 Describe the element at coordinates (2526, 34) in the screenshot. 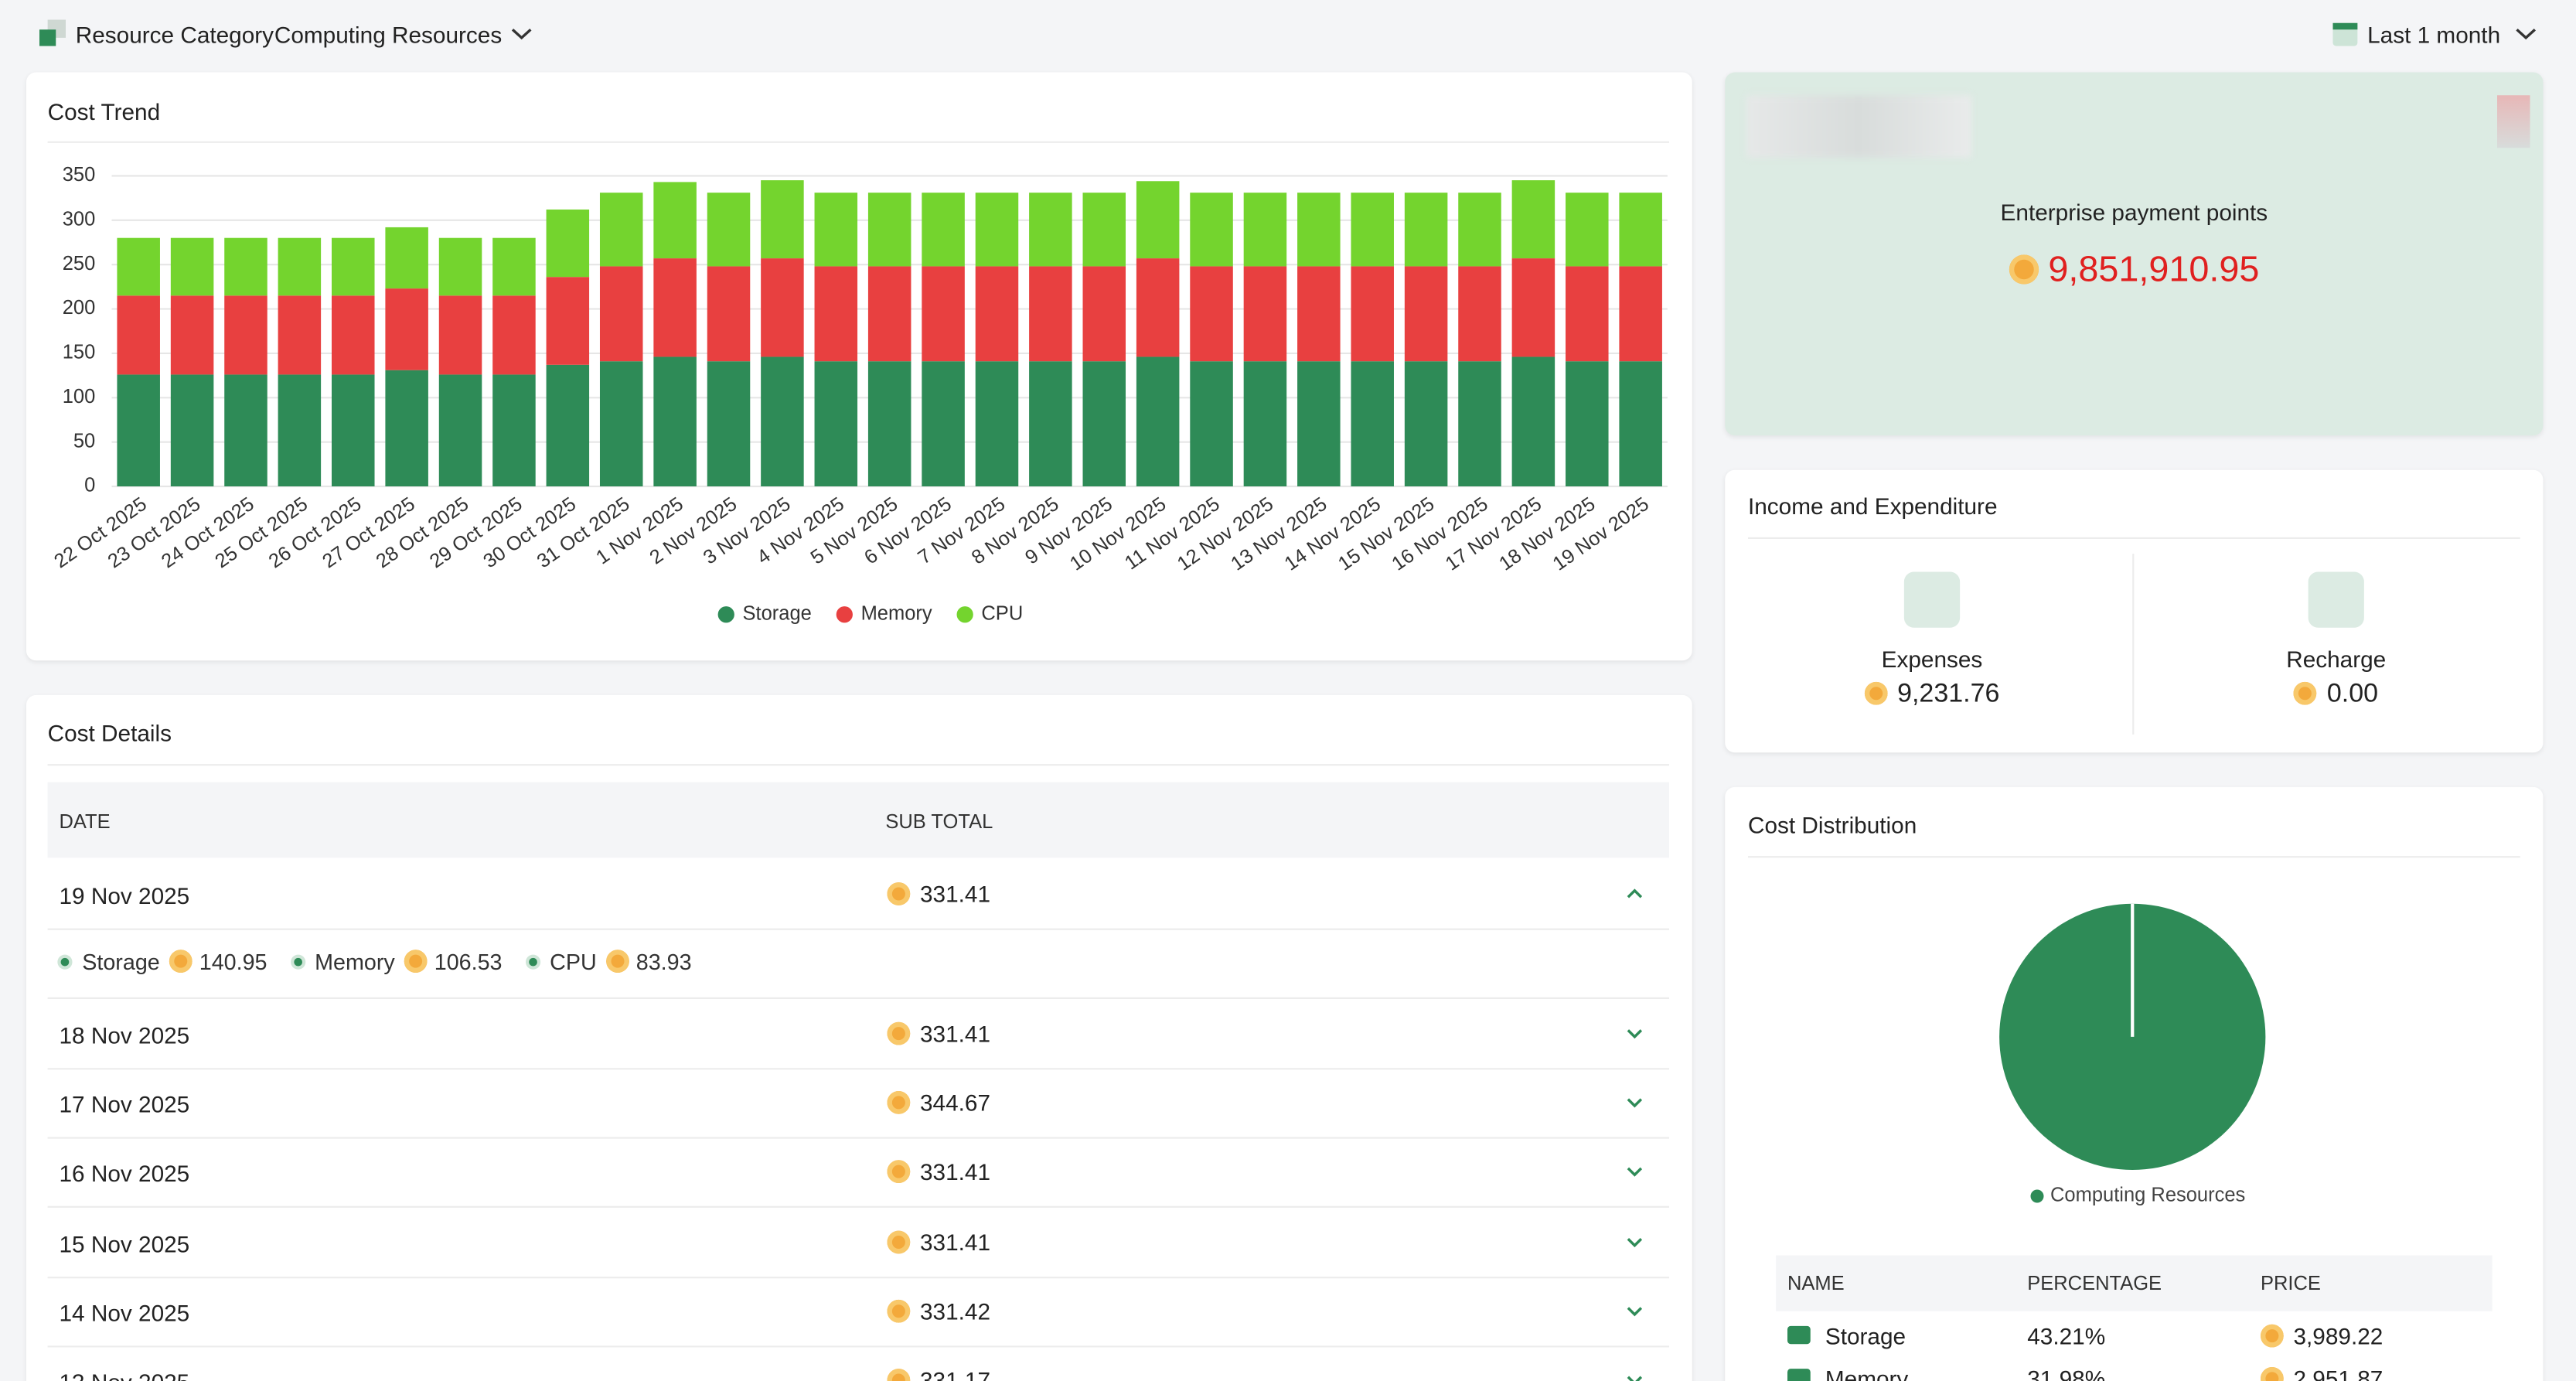

I see `period-chevron` at that location.